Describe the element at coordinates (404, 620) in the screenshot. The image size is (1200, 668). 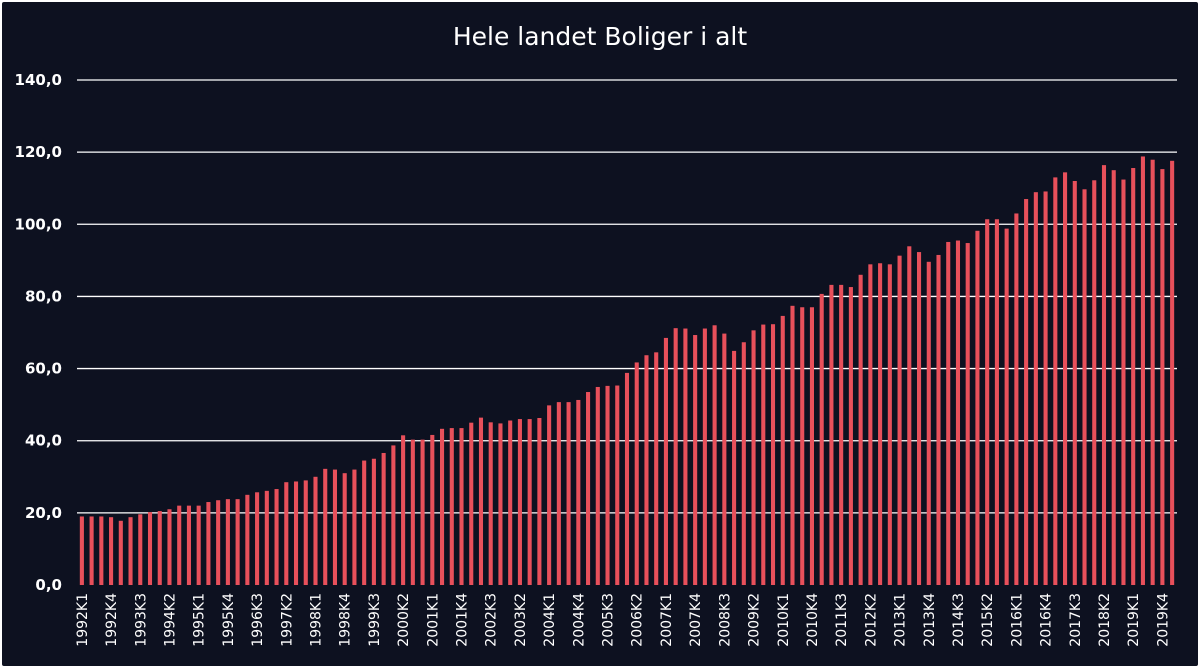
I see `x-tick-label: 2000K2` at that location.